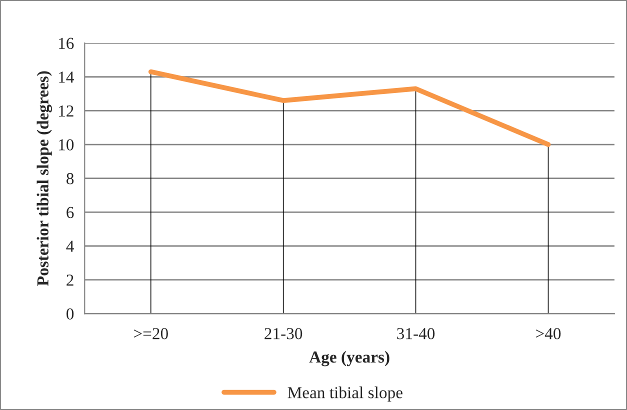 Image resolution: width=627 pixels, height=410 pixels. What do you see at coordinates (70, 246) in the screenshot?
I see `y-tick-label: 4` at bounding box center [70, 246].